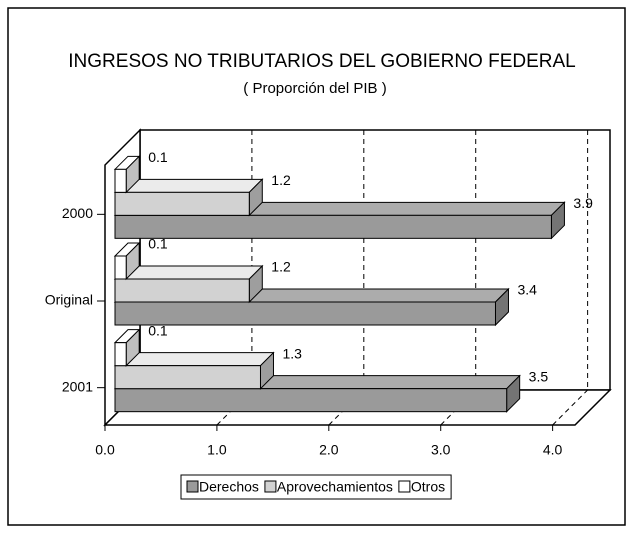 This screenshot has width=634, height=533. What do you see at coordinates (292, 353) in the screenshot?
I see `value-label: 1.3` at bounding box center [292, 353].